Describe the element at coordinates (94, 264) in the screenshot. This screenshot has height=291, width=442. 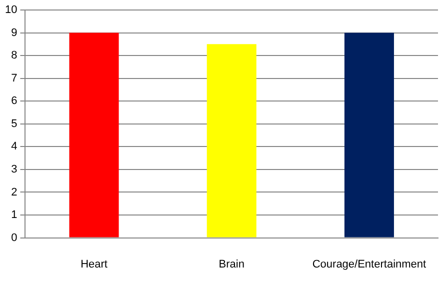
I see `x-tick-label: Heart` at that location.